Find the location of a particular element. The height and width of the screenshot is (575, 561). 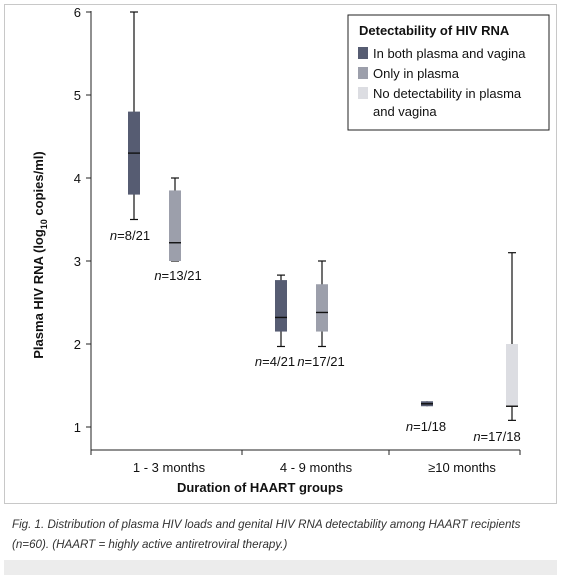

y-tick-label: 2 is located at coordinates (77, 344).